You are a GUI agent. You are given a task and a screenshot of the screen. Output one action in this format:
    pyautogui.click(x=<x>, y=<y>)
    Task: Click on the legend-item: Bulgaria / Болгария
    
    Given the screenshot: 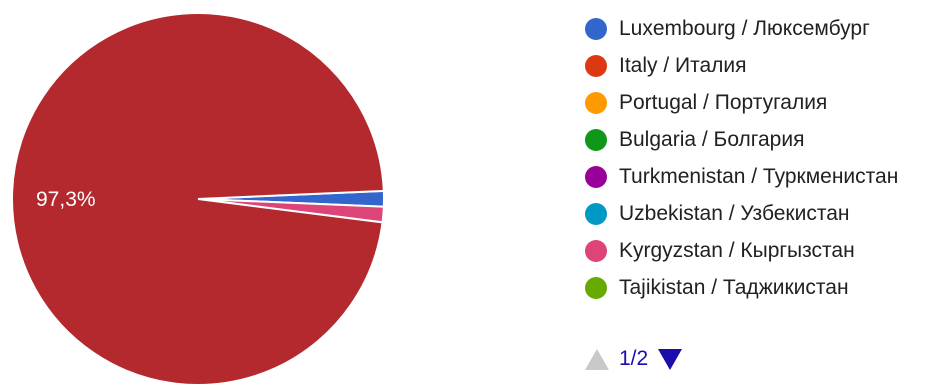 What is the action you would take?
    pyautogui.click(x=741, y=139)
    